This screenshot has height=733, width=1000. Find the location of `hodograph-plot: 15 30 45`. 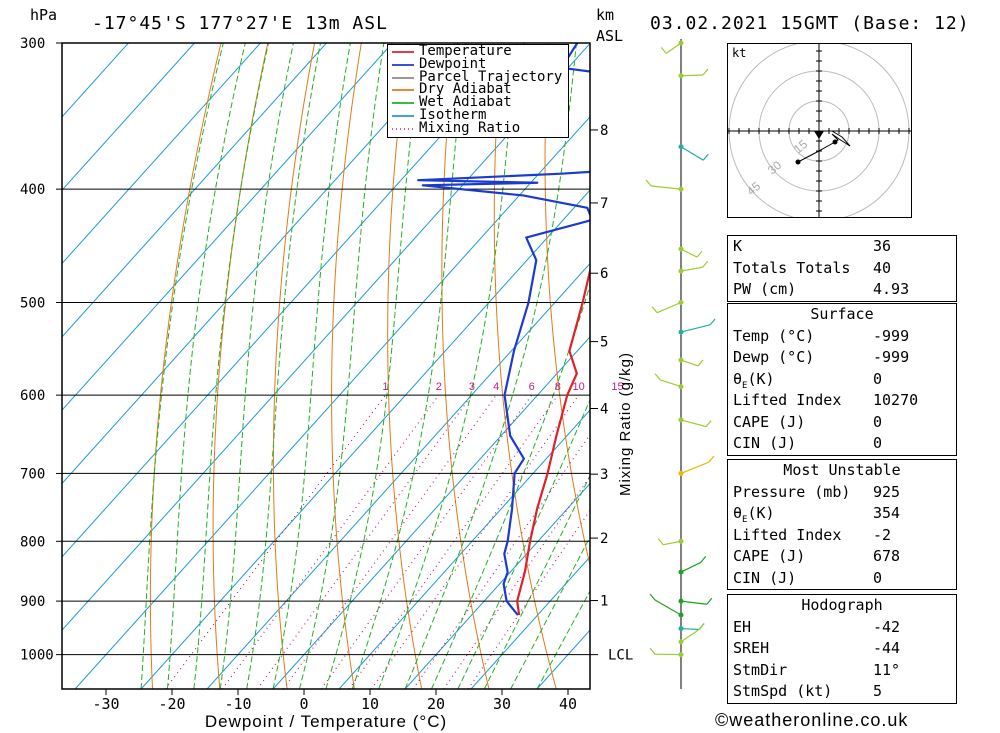

hodograph-plot: 15 30 45 is located at coordinates (819, 131).